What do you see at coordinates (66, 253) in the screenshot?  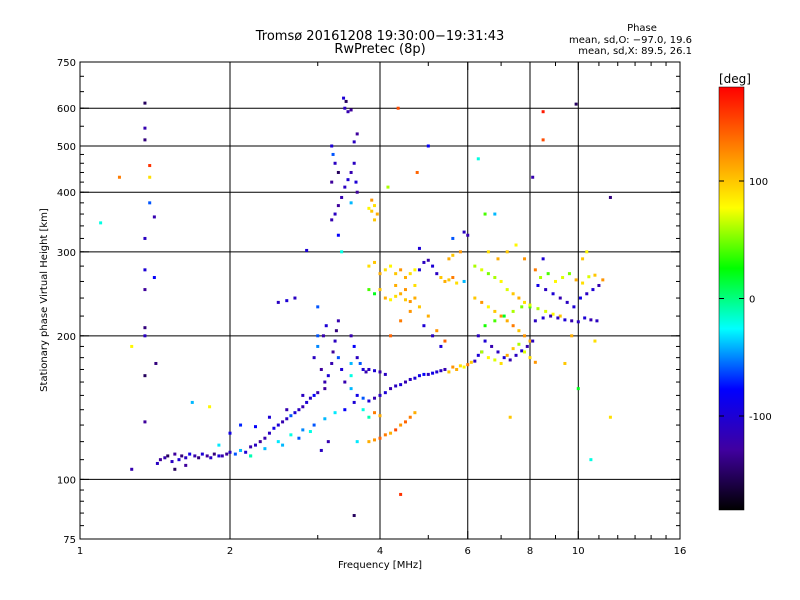 I see `y-tick-label: 300` at bounding box center [66, 253].